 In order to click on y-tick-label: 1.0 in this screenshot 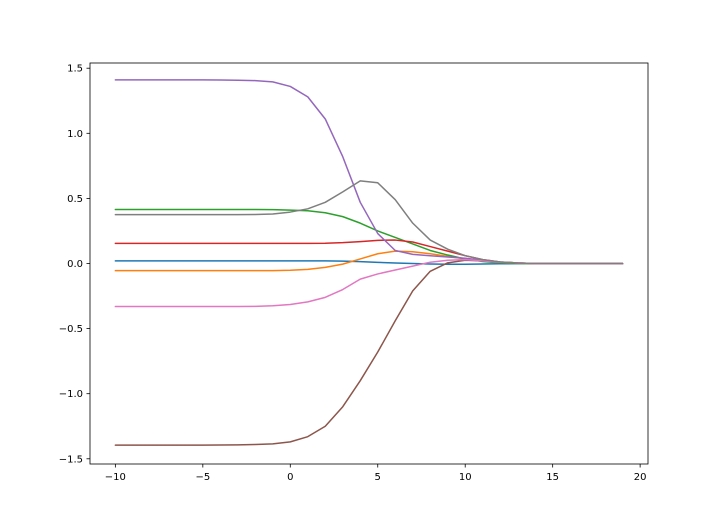, I will do `click(75, 134)`.